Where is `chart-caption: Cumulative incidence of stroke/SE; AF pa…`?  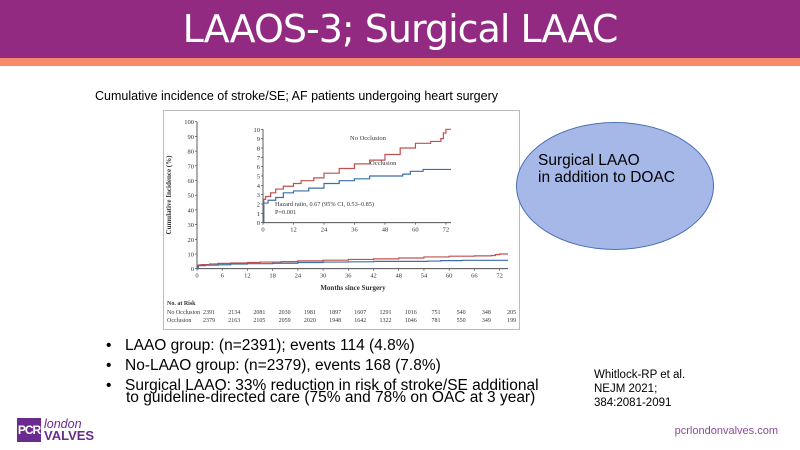 chart-caption: Cumulative incidence of stroke/SE; AF pa… is located at coordinates (296, 96).